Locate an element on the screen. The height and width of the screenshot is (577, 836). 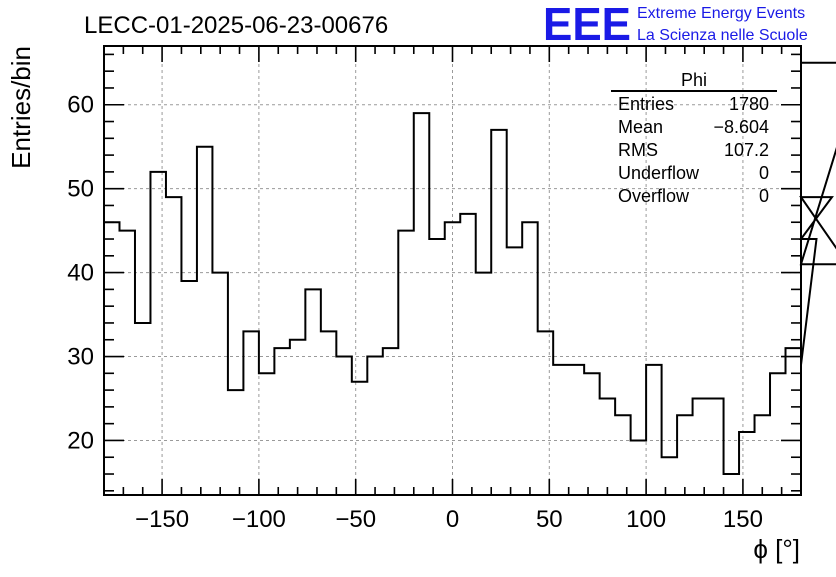
x-axis-title: ϕ [°] is located at coordinates (776, 549).